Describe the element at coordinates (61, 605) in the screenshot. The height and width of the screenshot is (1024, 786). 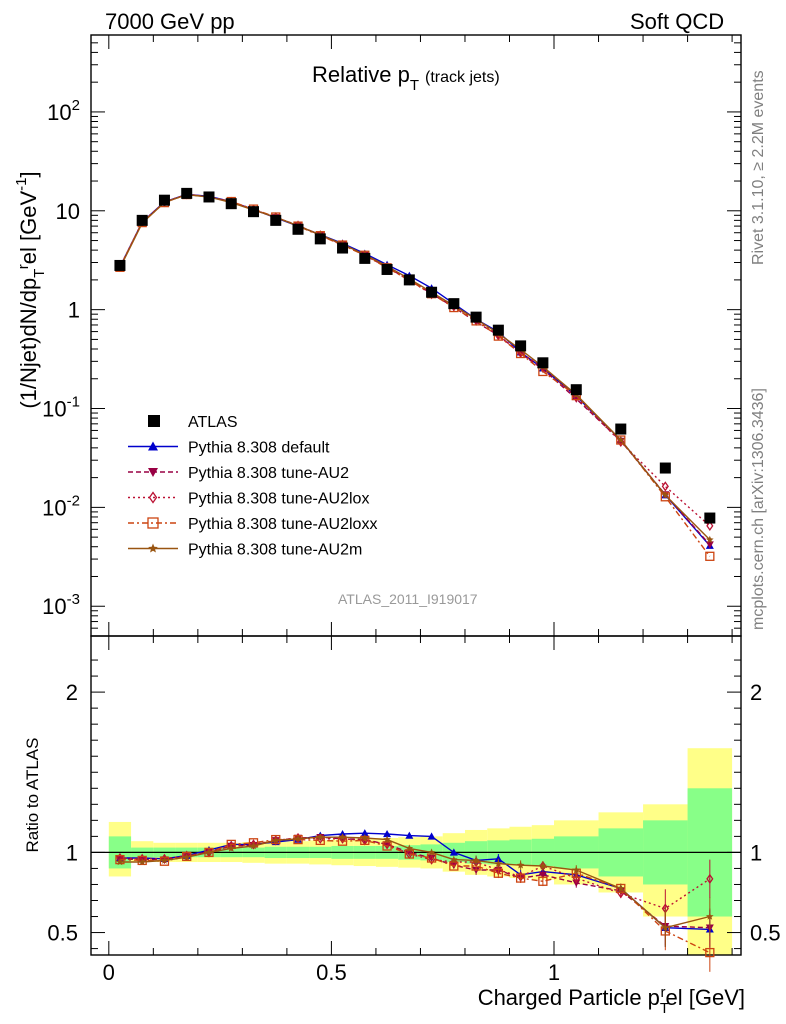
I see `main-y-tick-label: 10⁻³` at that location.